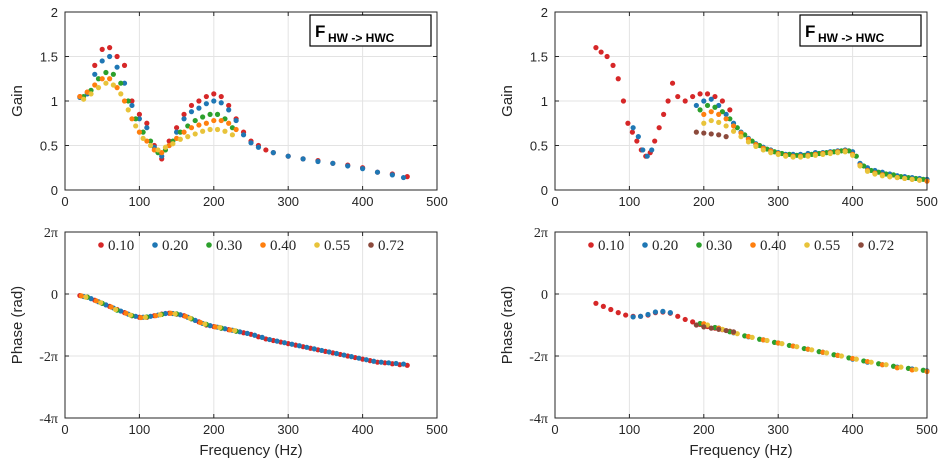 Image resolution: width=947 pixels, height=468 pixels. What do you see at coordinates (665, 246) in the screenshot?
I see `legend-label: 0.20` at bounding box center [665, 246].